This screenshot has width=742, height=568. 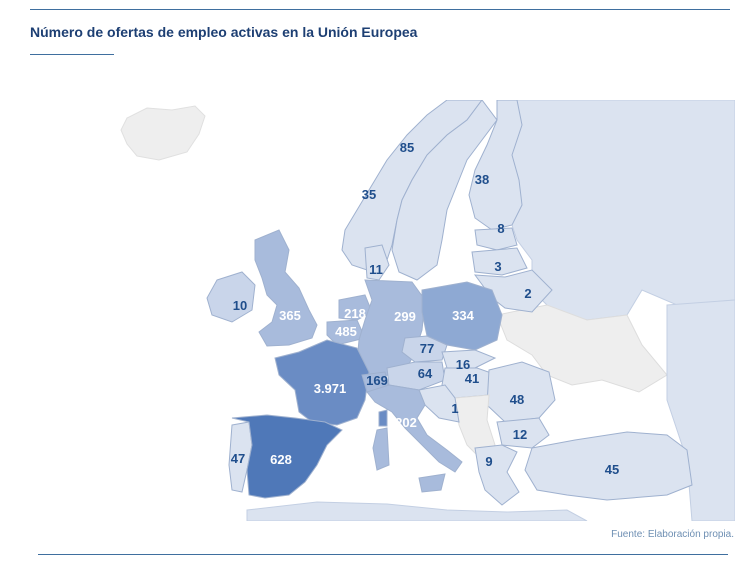 I want to click on region-belgium, so click(x=346, y=332).